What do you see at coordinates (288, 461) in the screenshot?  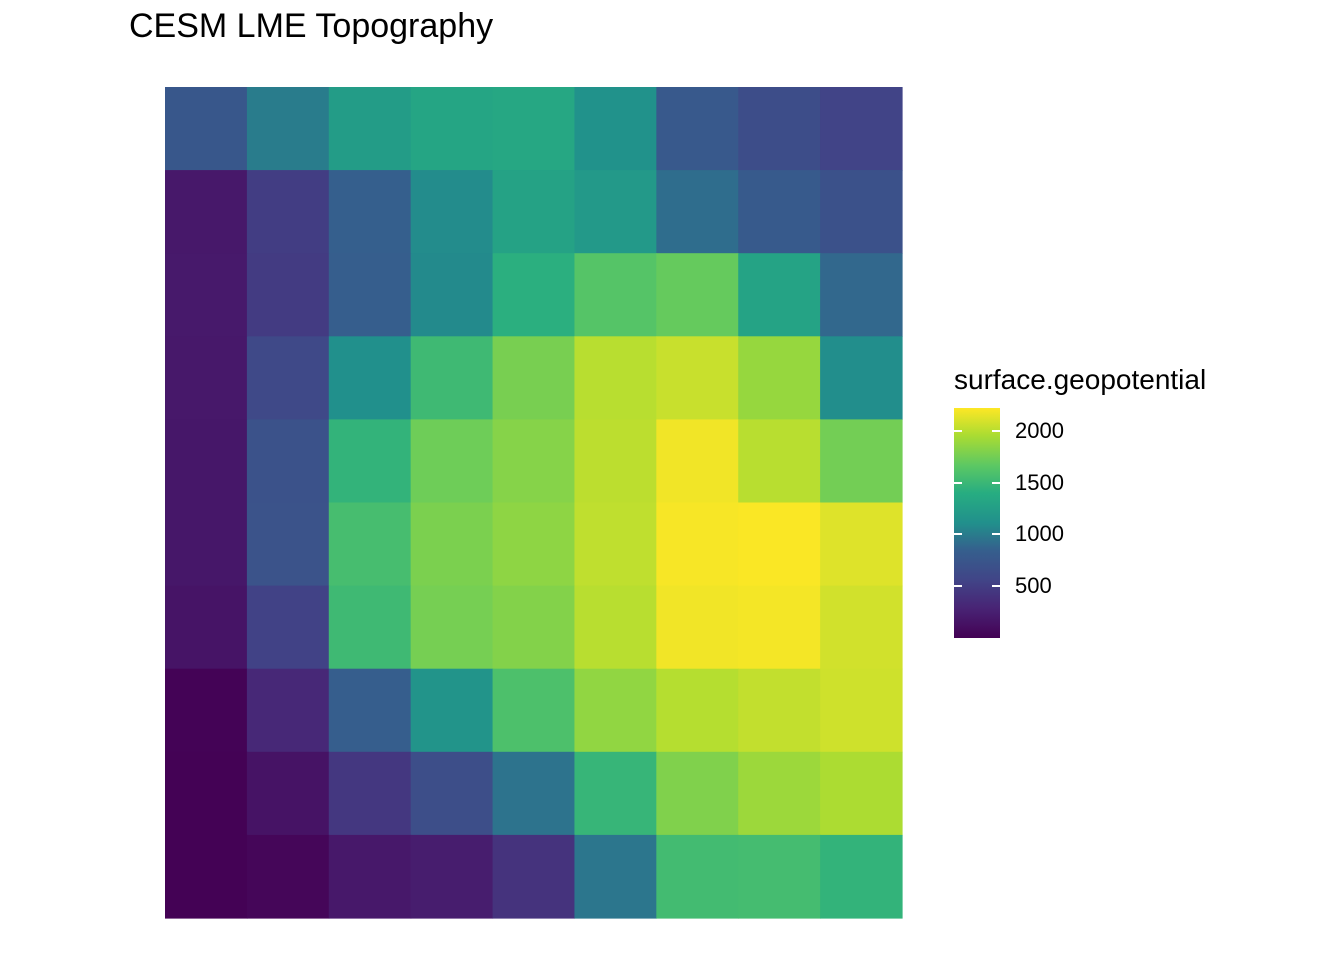 I see `heatmap-cell-r4-c1` at bounding box center [288, 461].